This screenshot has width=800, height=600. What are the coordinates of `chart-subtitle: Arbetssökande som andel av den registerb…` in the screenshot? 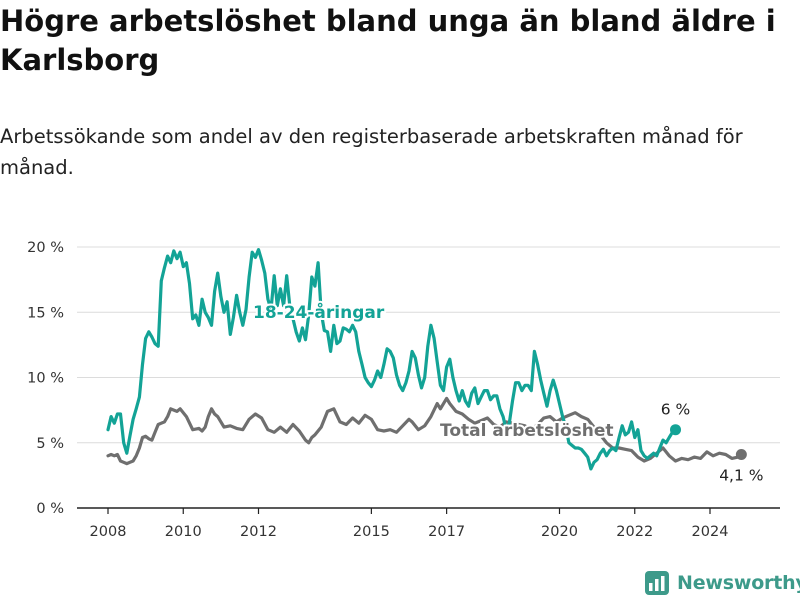 It's located at (371, 152).